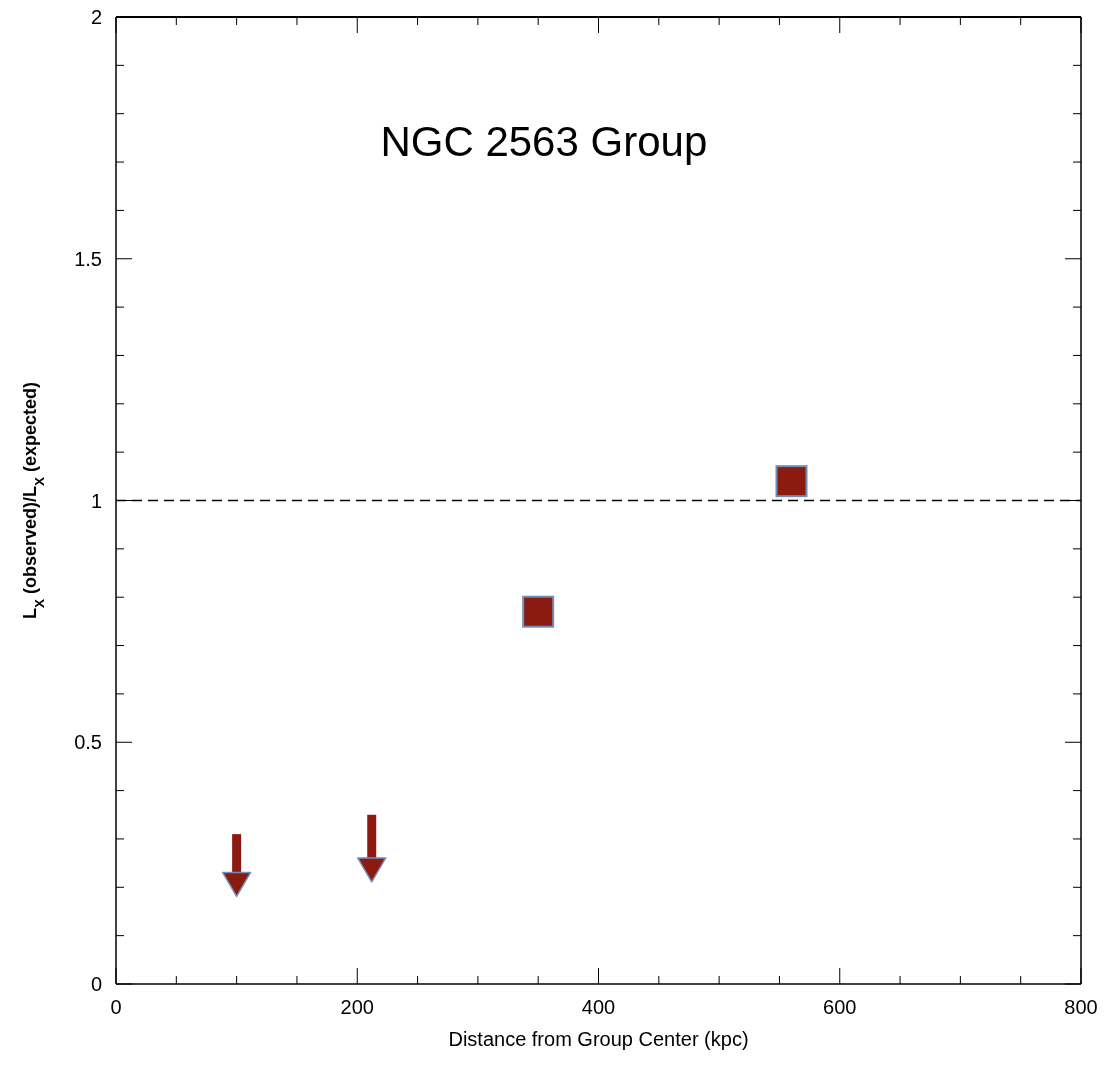 The image size is (1110, 1074). What do you see at coordinates (840, 1007) in the screenshot?
I see `x-tick-label: 600` at bounding box center [840, 1007].